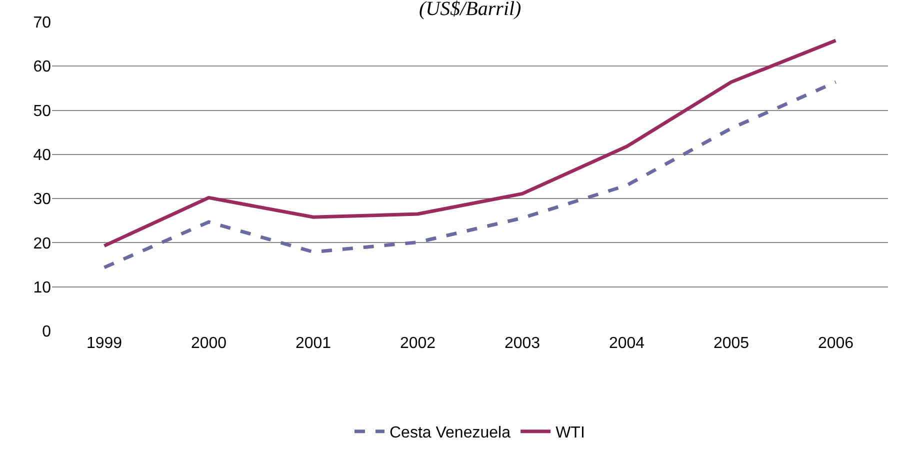 The height and width of the screenshot is (458, 898). Describe the element at coordinates (42, 23) in the screenshot. I see `y-tick-label: 70` at that location.